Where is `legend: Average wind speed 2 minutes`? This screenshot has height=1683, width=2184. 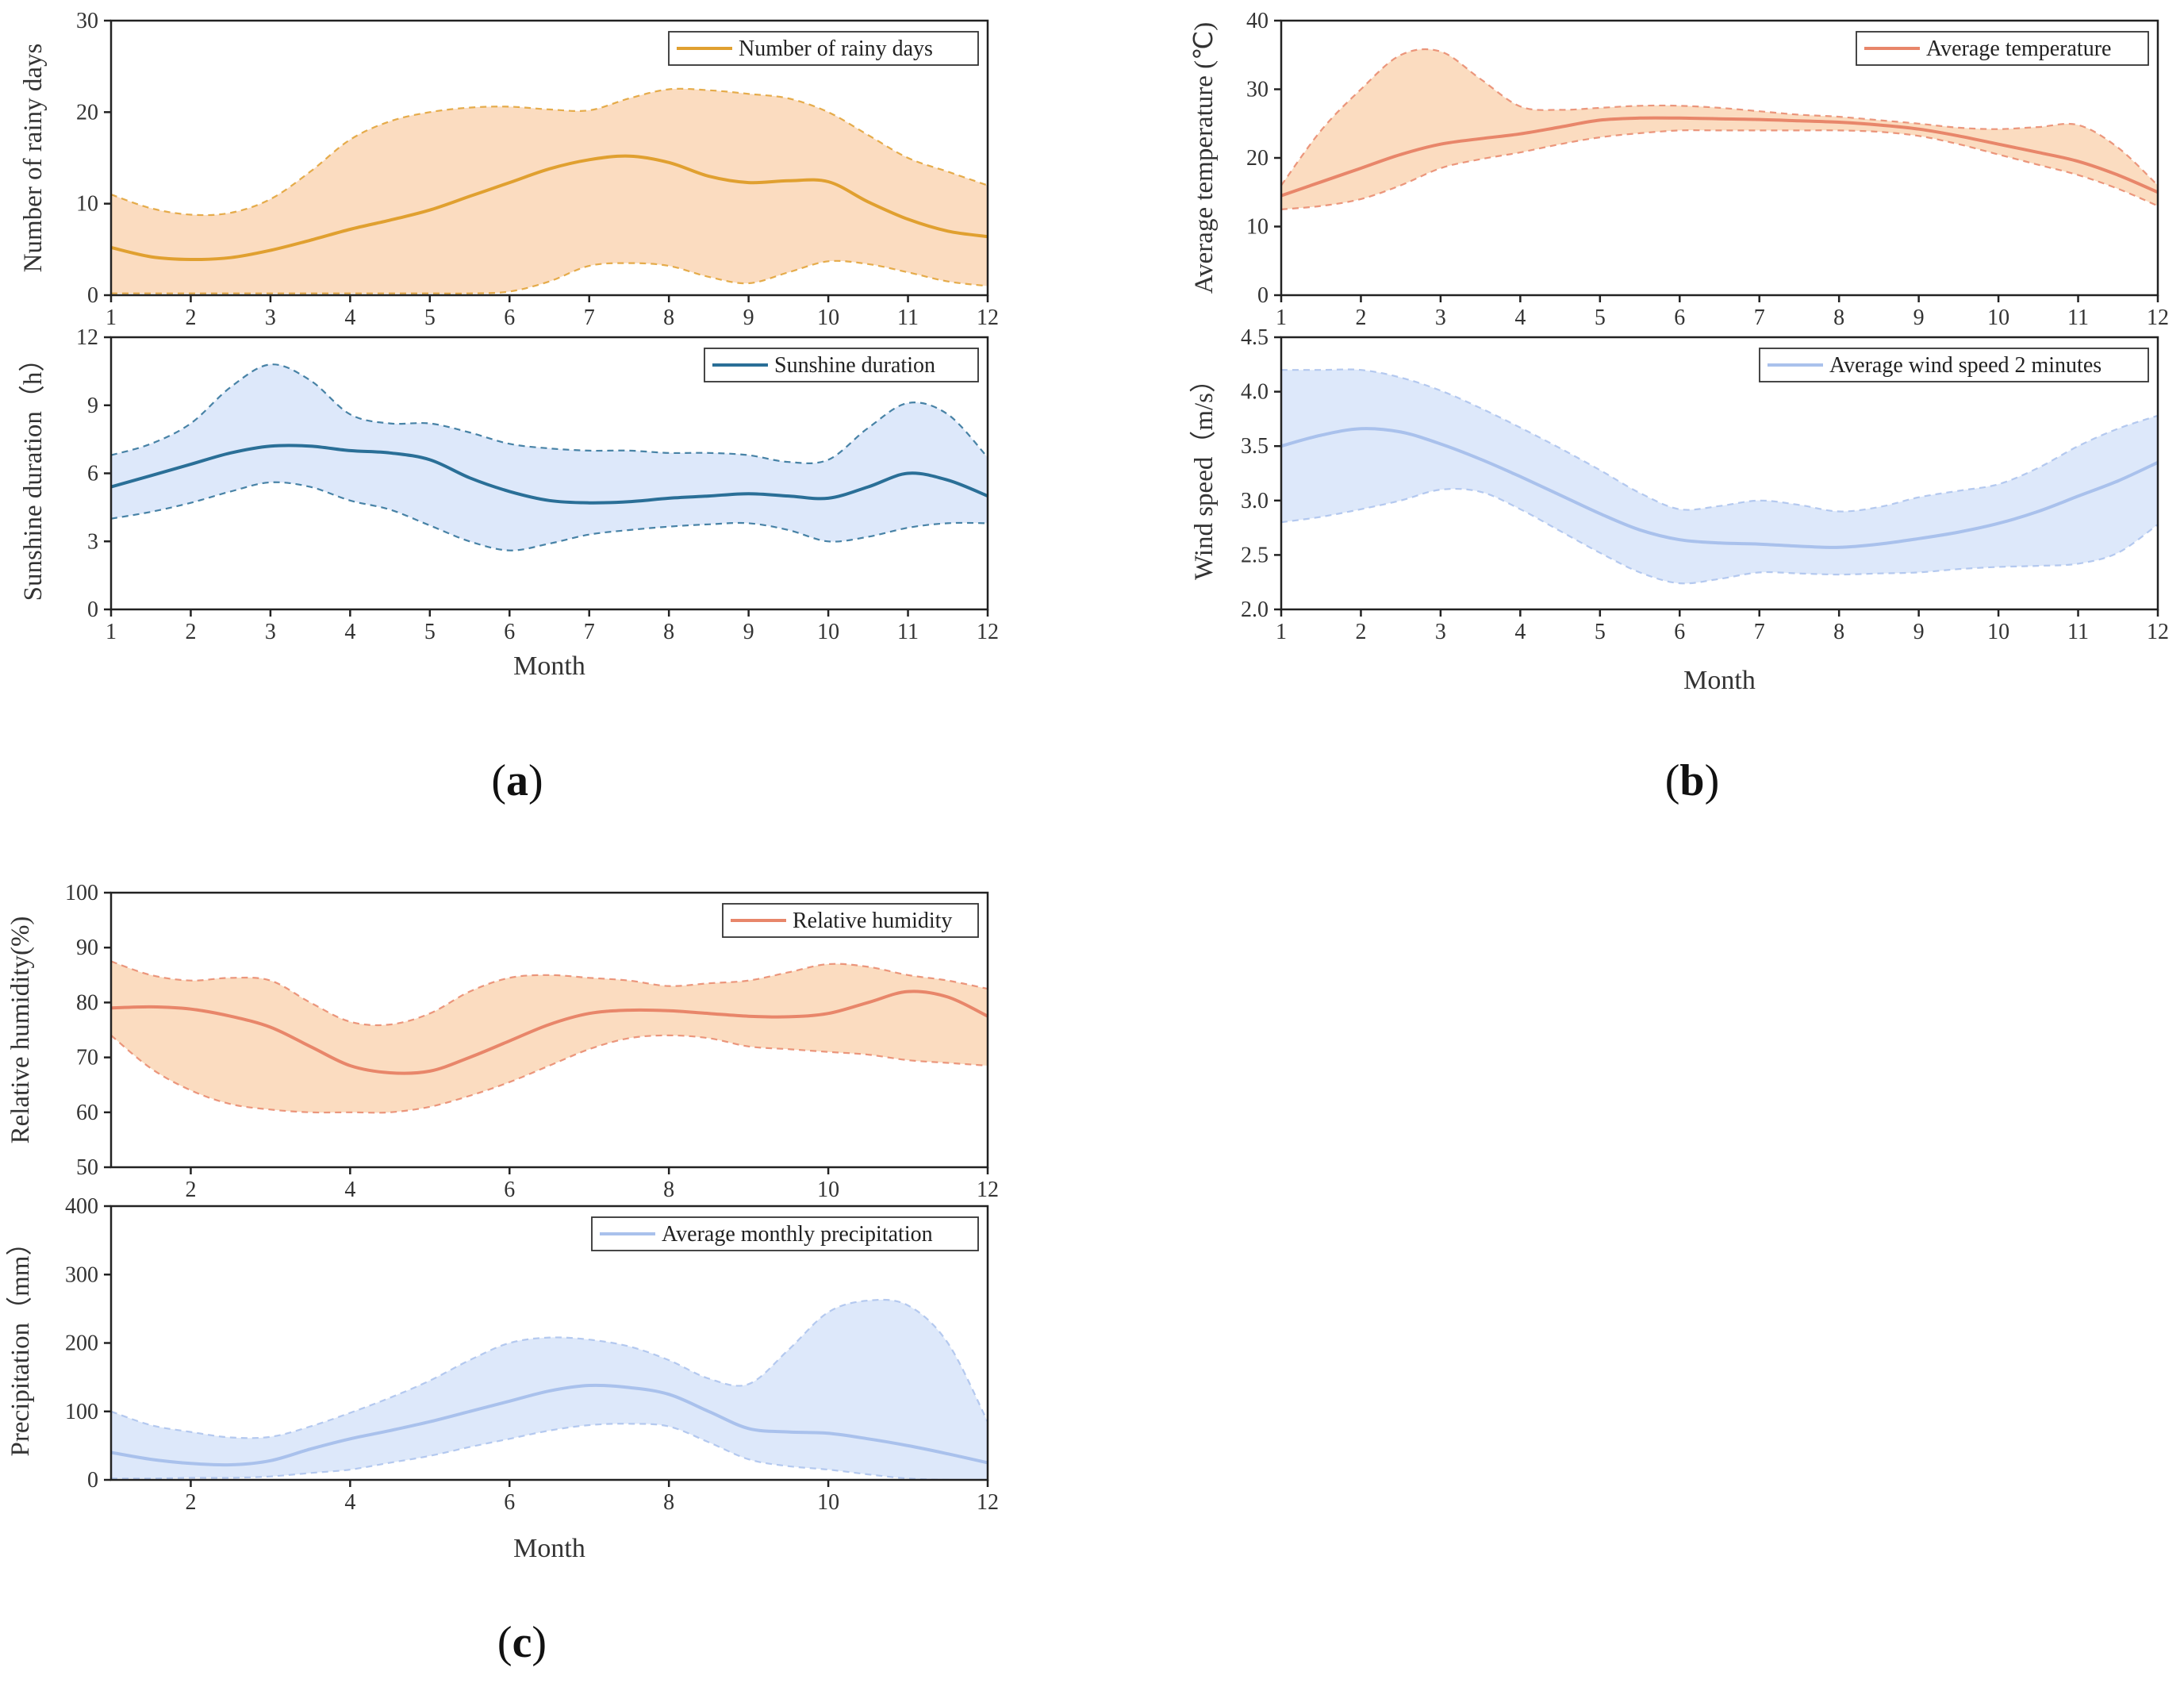
legend: Average wind speed 2 minutes is located at coordinates (1954, 365).